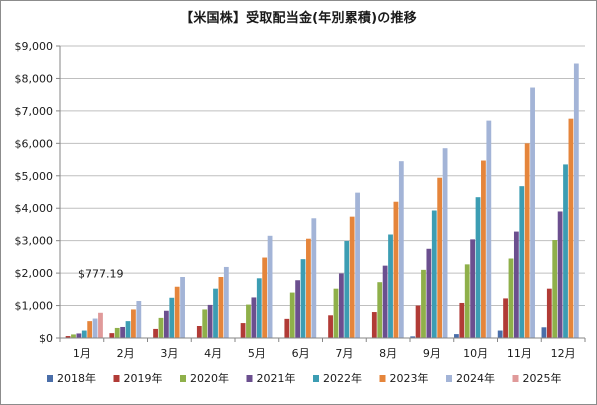  I want to click on y-tick-label: $7,000, so click(34, 111).